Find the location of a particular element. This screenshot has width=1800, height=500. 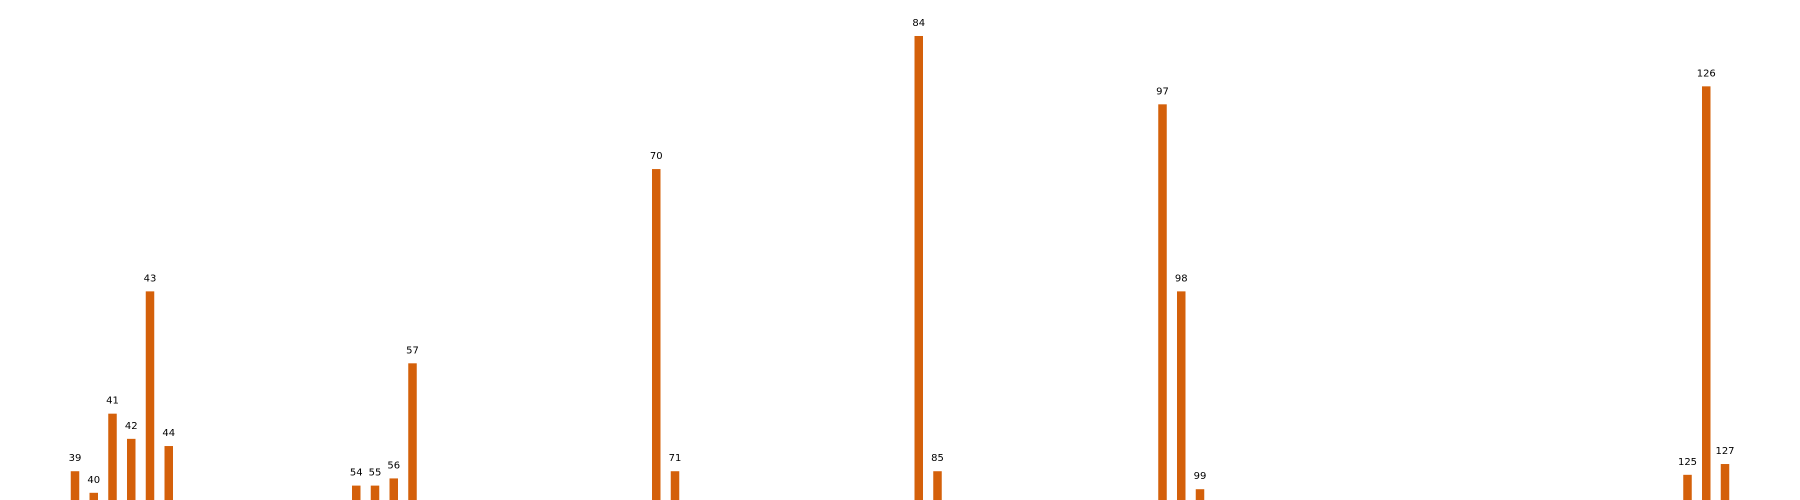

bar-value-label: 40 is located at coordinates (93, 480).